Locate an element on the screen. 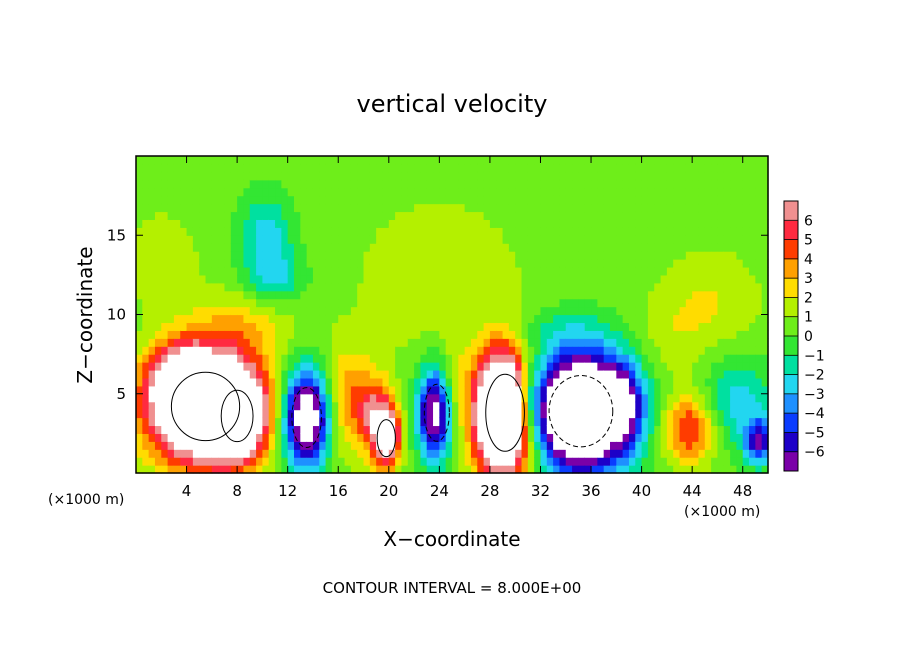 The image size is (904, 654). x-tick-label: 4 is located at coordinates (187, 491).